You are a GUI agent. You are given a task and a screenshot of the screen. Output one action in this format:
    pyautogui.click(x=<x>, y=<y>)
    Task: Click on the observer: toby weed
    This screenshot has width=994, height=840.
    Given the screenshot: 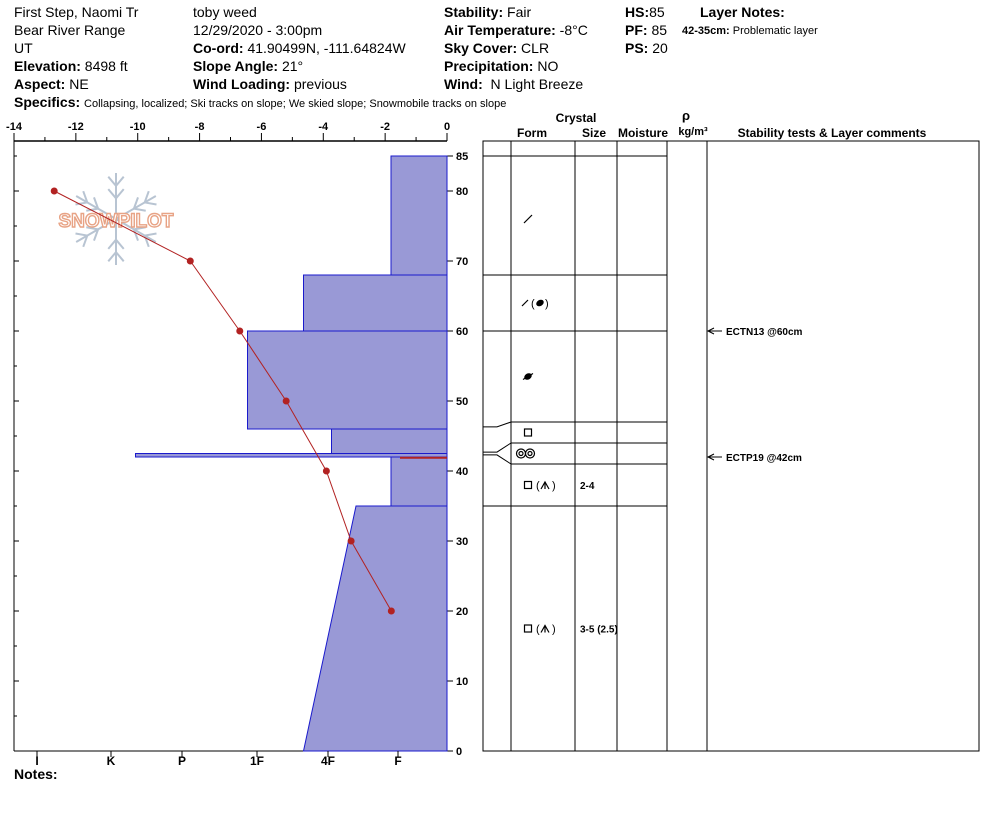 What is the action you would take?
    pyautogui.click(x=225, y=12)
    